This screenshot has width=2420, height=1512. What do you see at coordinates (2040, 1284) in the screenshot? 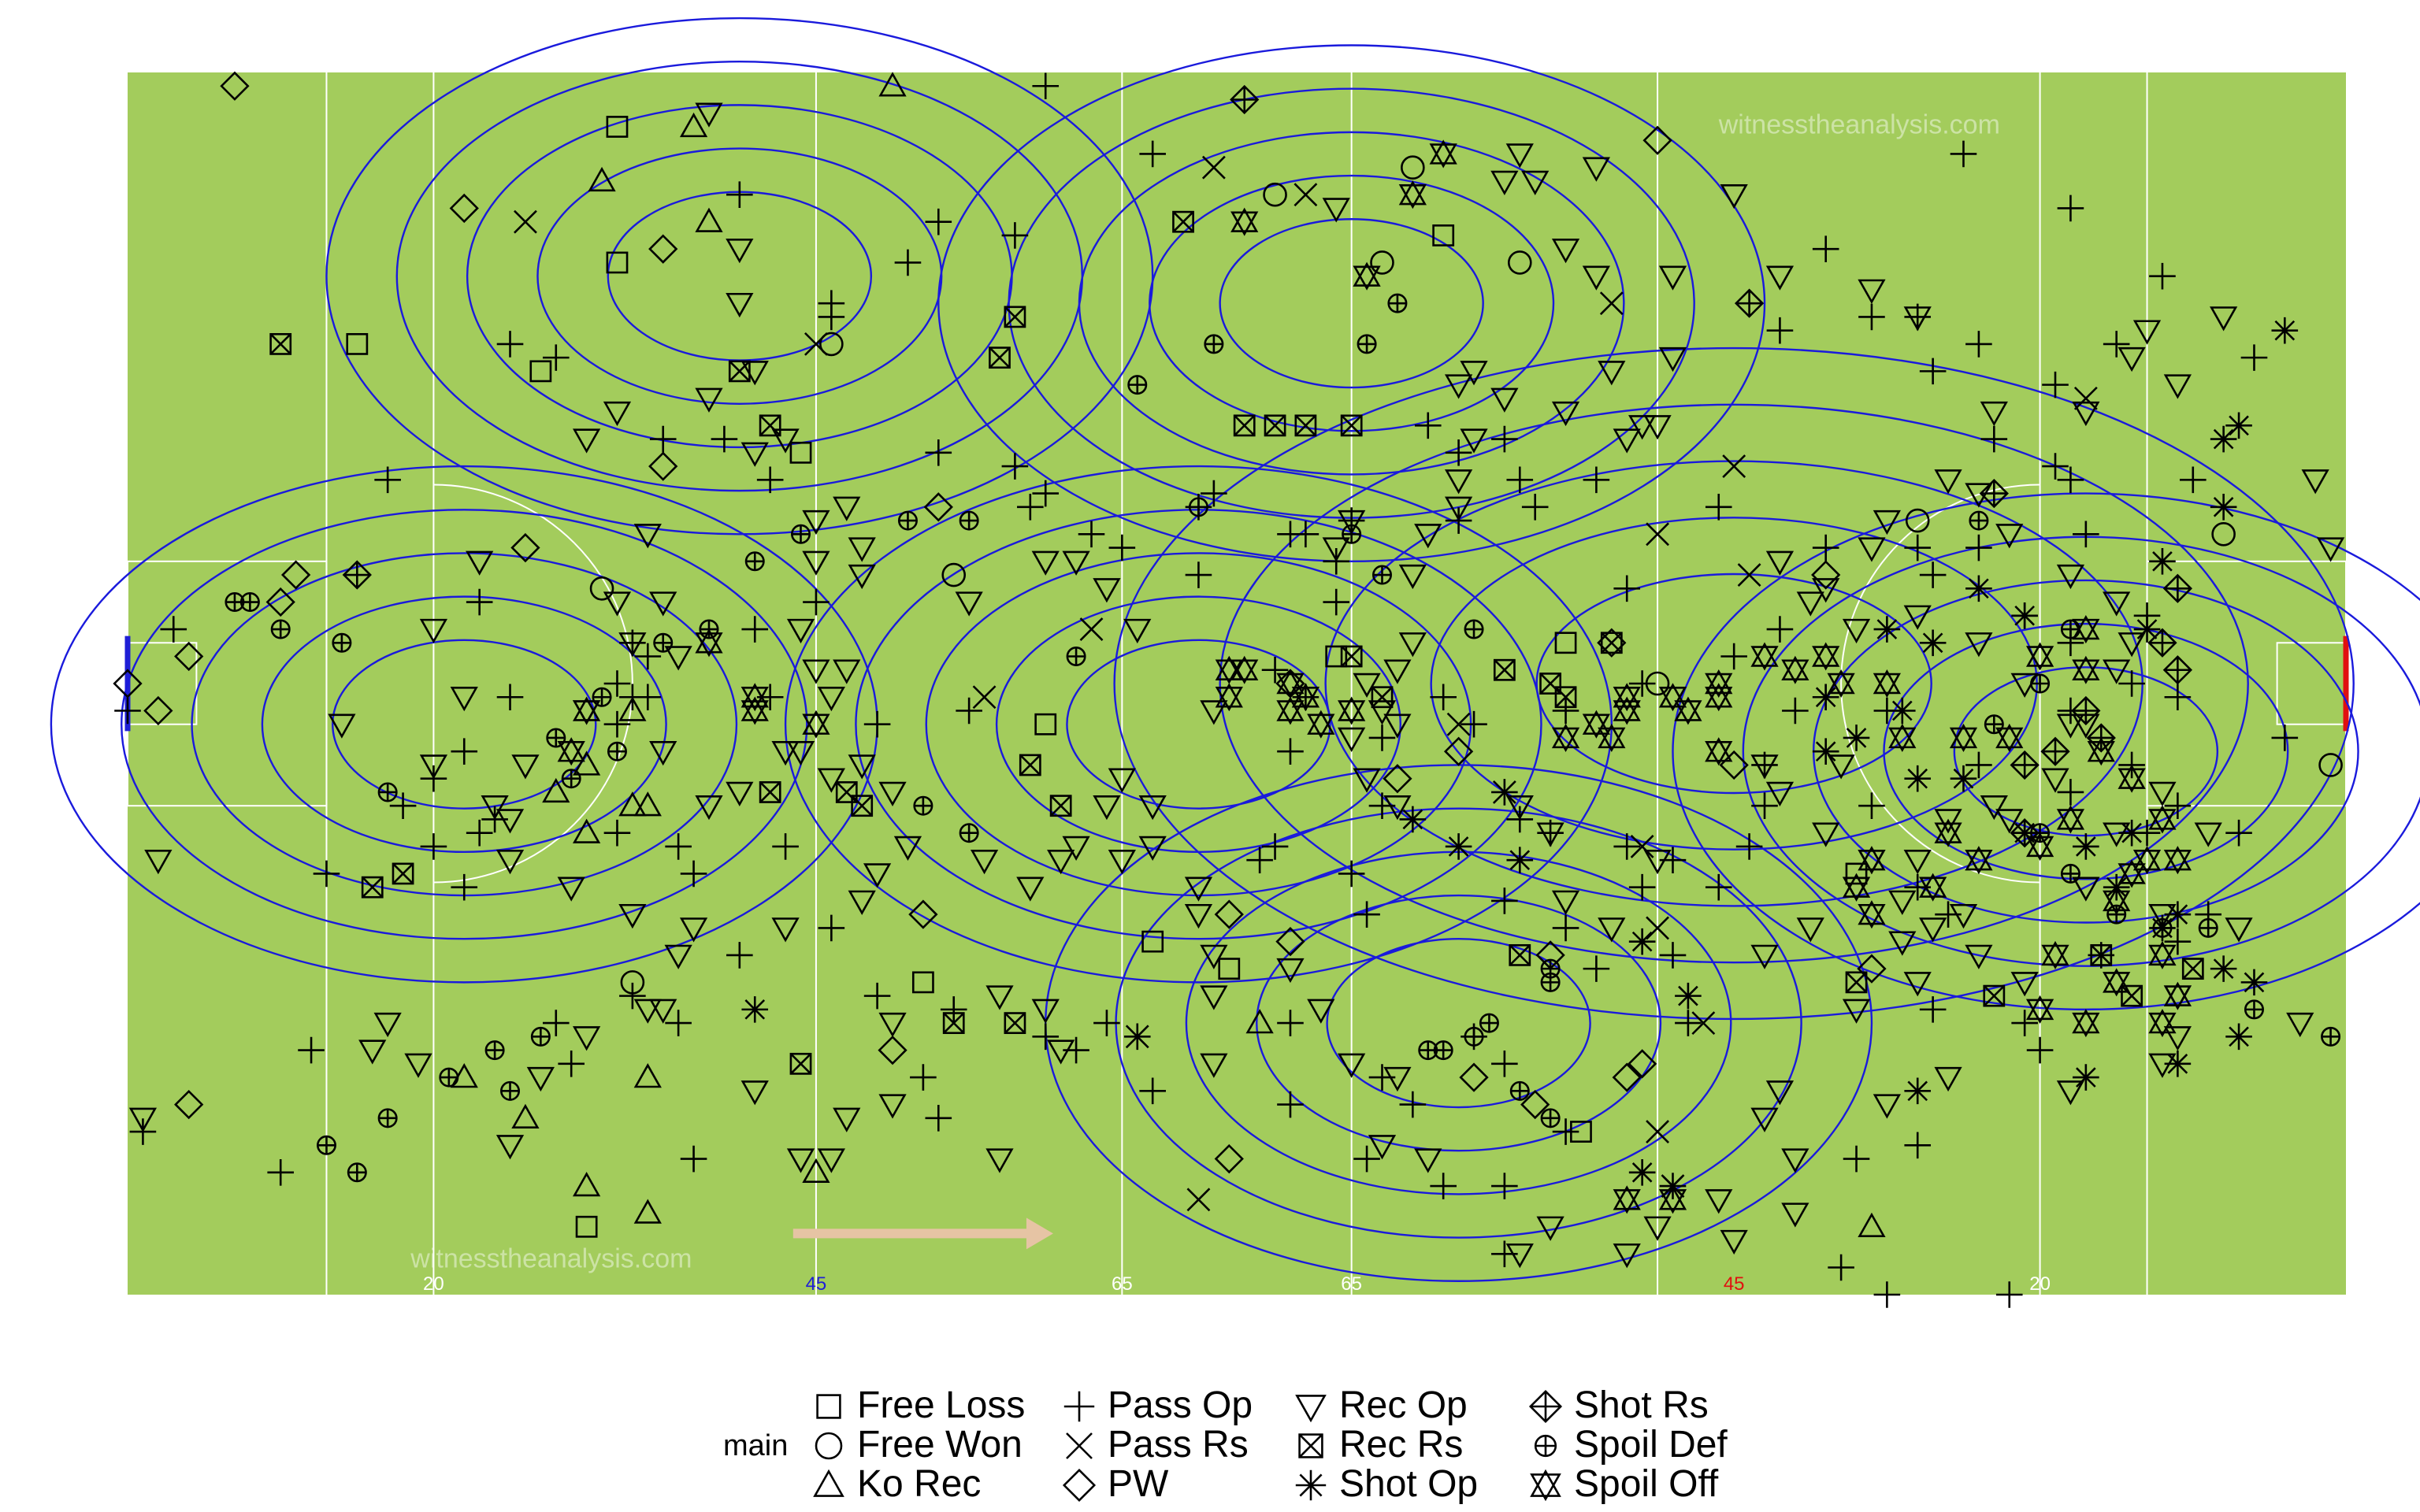
I see `tick-label: 20` at bounding box center [2040, 1284].